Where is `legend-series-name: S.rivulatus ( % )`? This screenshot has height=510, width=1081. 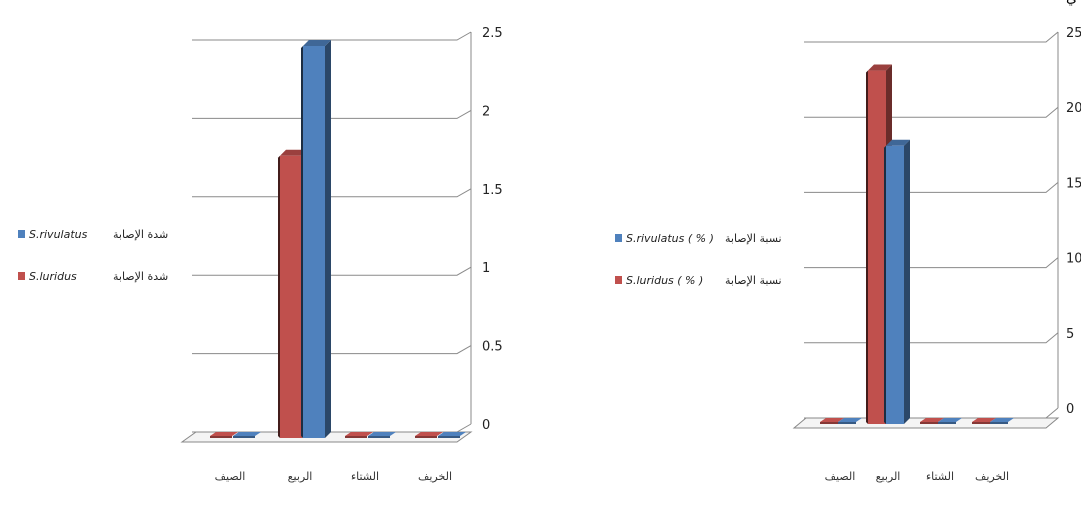 legend-series-name: S.rivulatus ( % ) is located at coordinates (670, 238).